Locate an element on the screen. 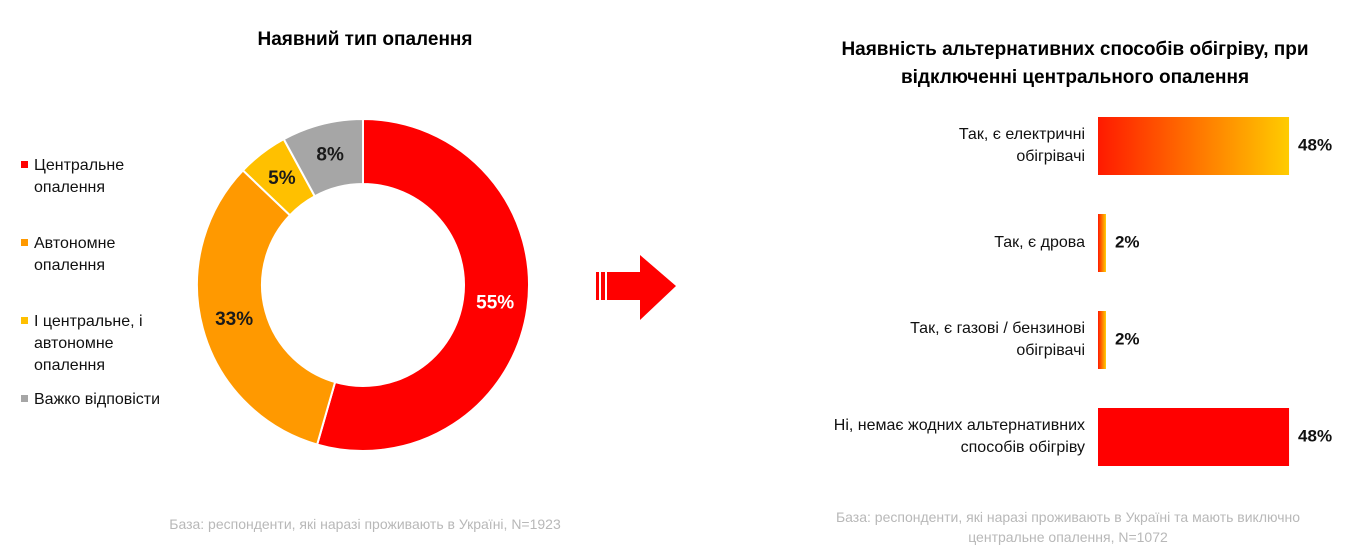  slice-label: 55% is located at coordinates (495, 303).